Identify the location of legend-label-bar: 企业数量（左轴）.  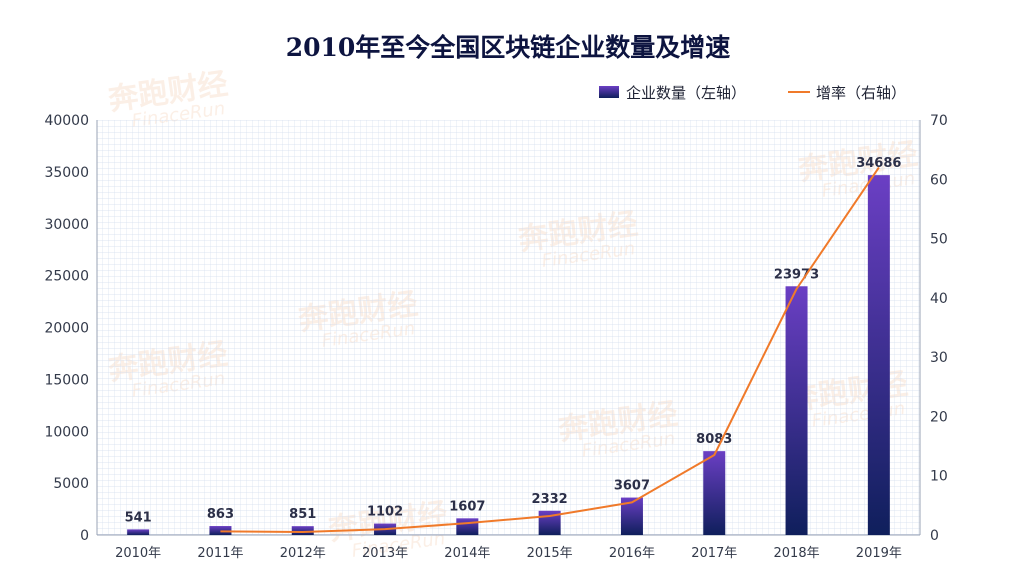
(686, 93).